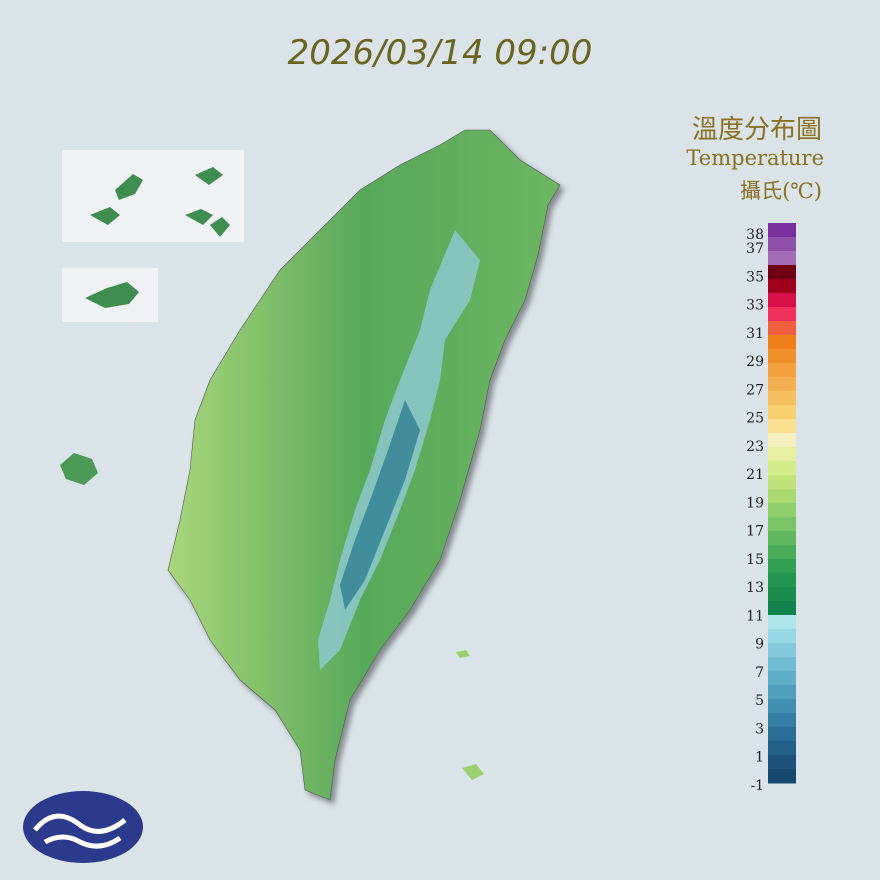  I want to click on legend-tick-label: 13, so click(755, 588).